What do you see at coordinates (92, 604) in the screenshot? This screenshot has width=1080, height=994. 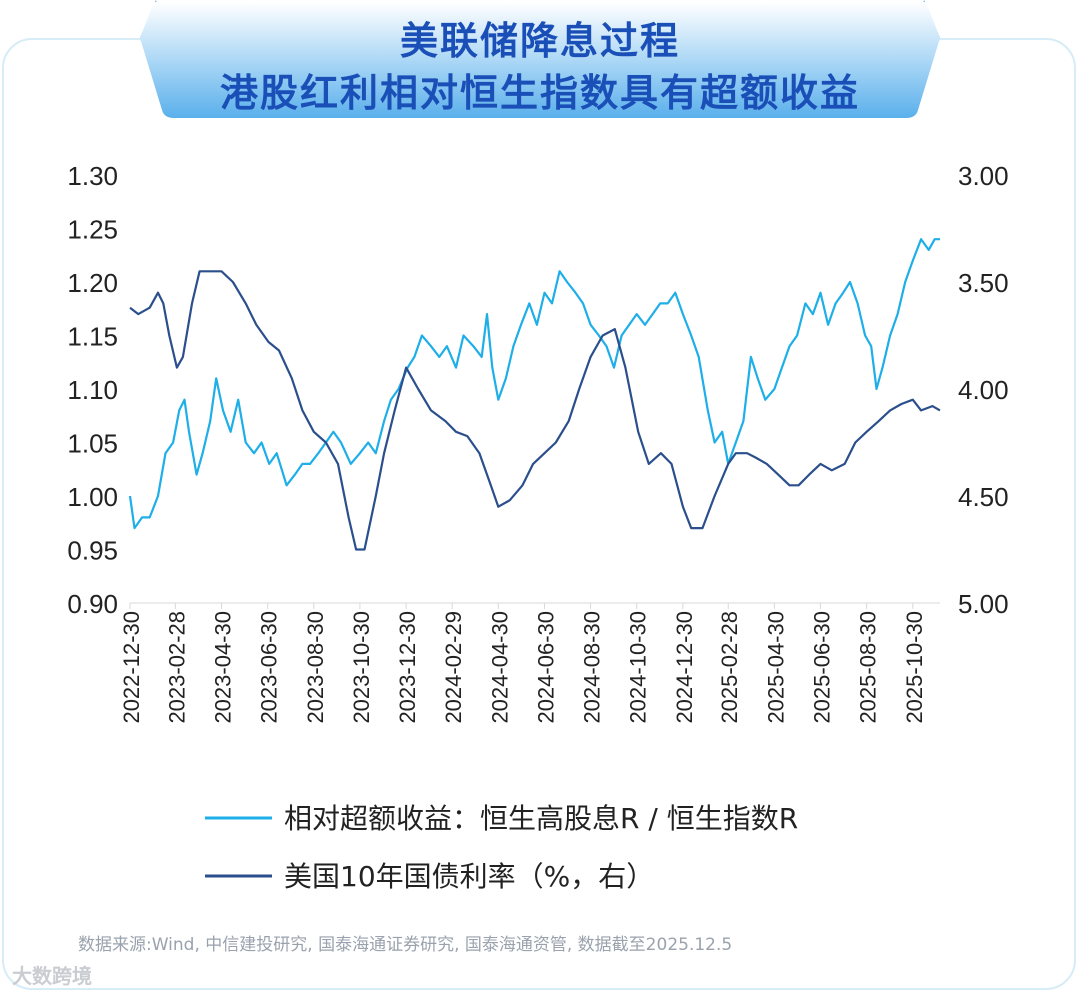 I see `left-tick-label: 0.90` at bounding box center [92, 604].